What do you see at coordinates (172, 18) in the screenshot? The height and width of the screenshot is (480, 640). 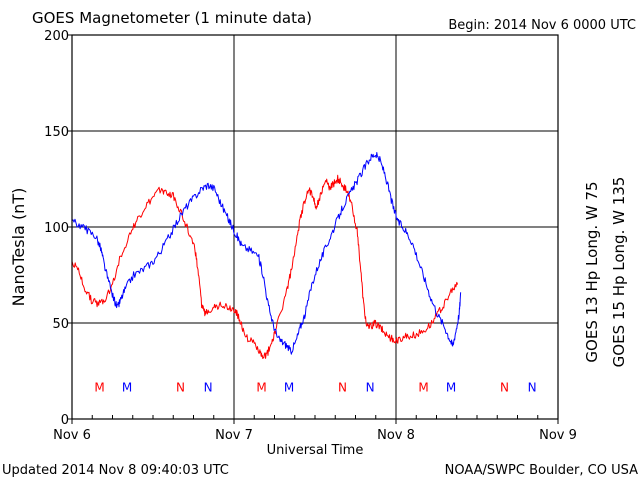 I see `chart-title: GOES Magnetometer (1 minute data)` at bounding box center [172, 18].